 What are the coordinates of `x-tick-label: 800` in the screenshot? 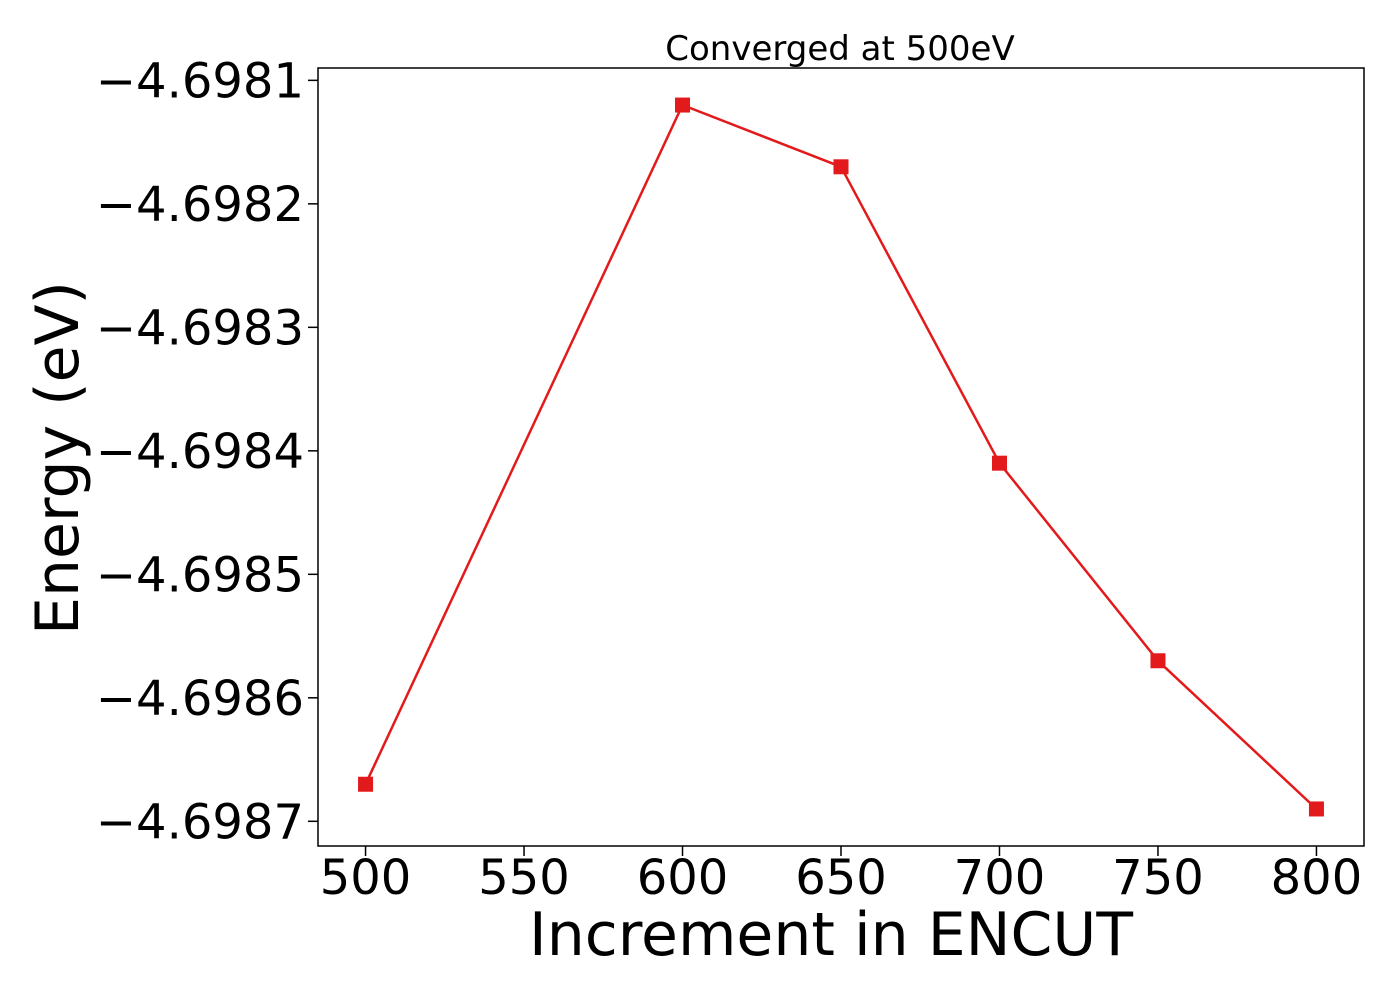 It's located at (1317, 878).